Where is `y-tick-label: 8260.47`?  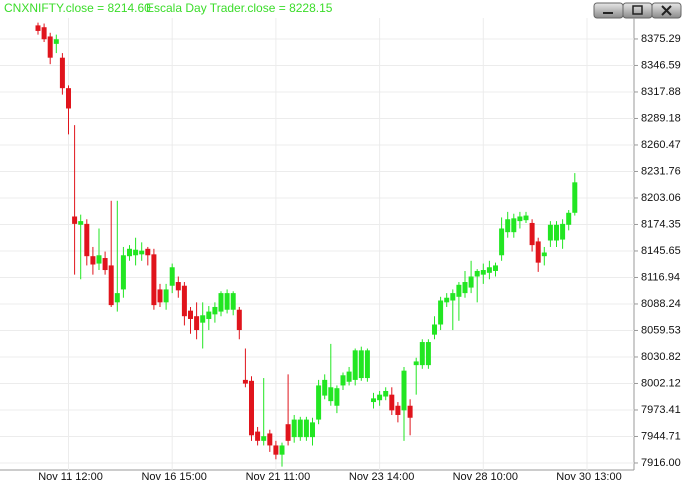
y-tick-label: 8260.47 is located at coordinates (661, 145).